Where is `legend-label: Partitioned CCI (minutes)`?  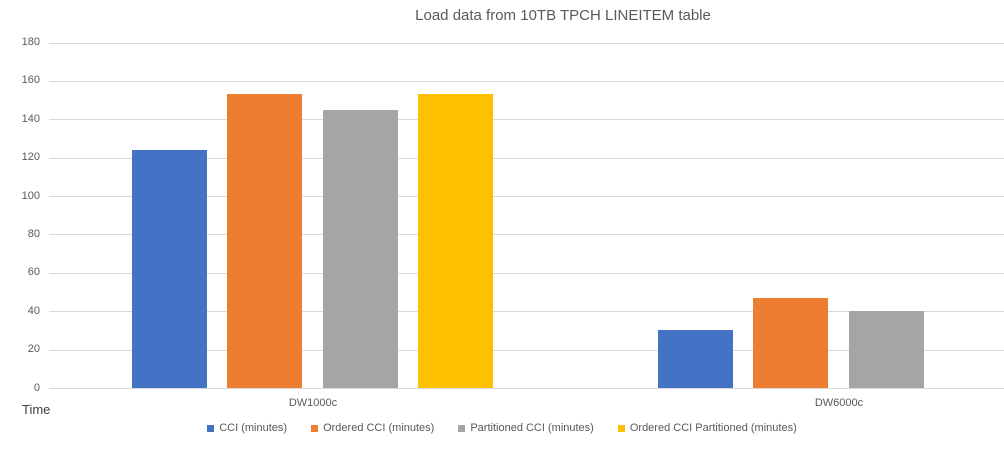 legend-label: Partitioned CCI (minutes) is located at coordinates (532, 428).